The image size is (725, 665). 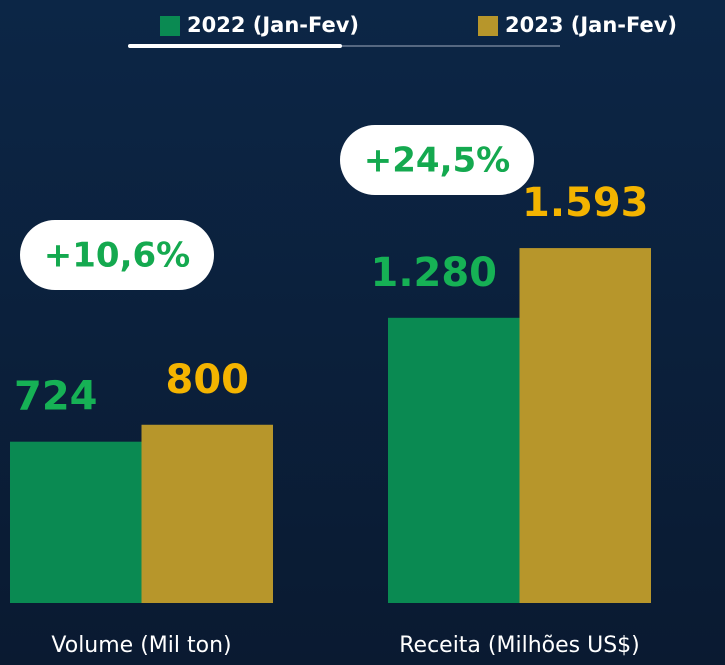 What do you see at coordinates (208, 380) in the screenshot?
I see `value-label: 800` at bounding box center [208, 380].